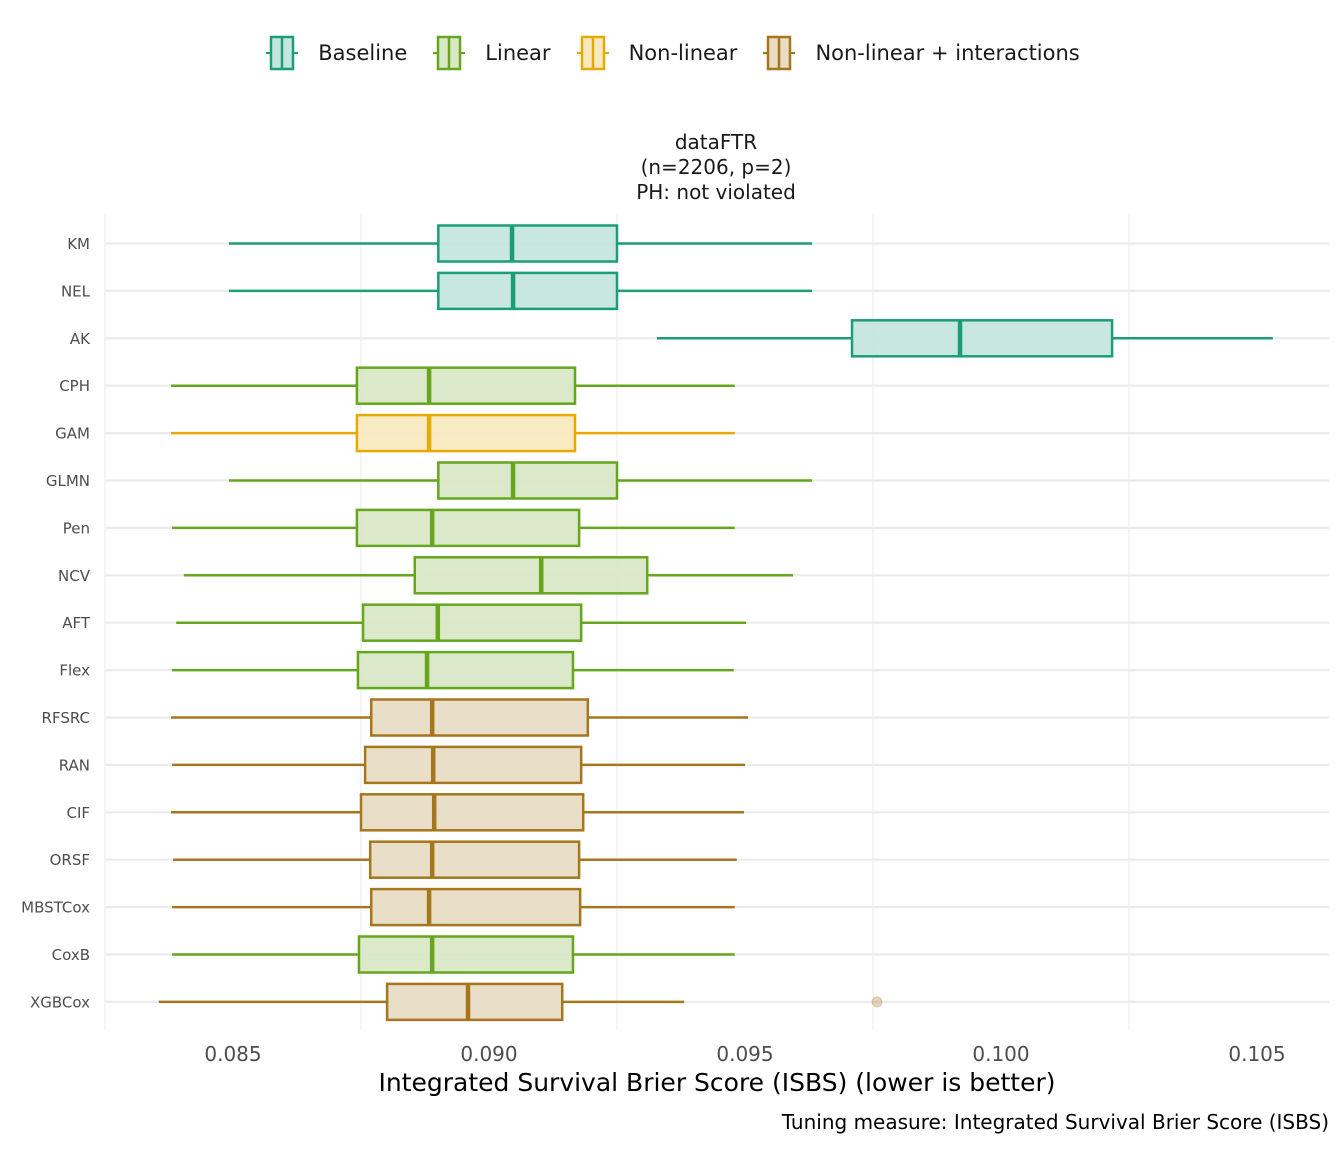 This screenshot has width=1344, height=1152. What do you see at coordinates (363, 53) in the screenshot?
I see `legend-label: Baseline` at bounding box center [363, 53].